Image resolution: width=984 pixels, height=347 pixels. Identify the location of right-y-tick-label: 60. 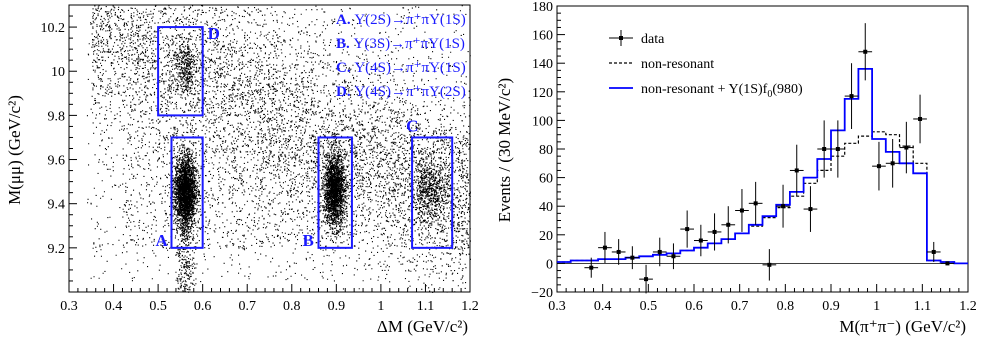
(546, 179).